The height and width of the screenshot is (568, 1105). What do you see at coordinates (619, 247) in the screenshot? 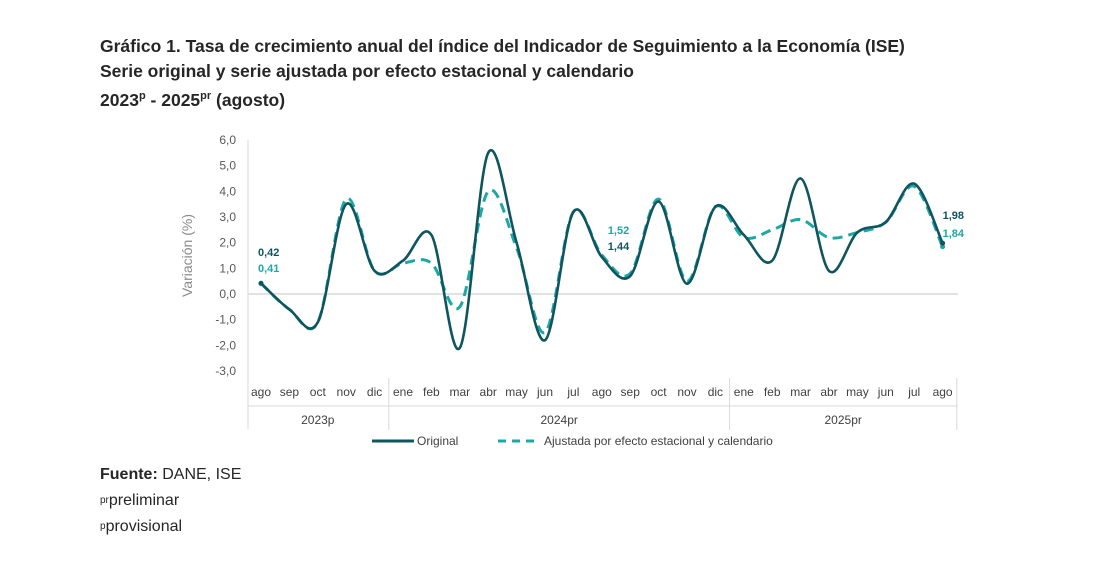
I see `data-label: 1,44` at bounding box center [619, 247].